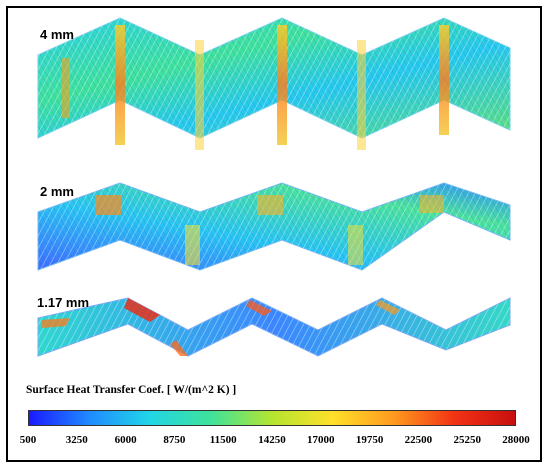  Describe the element at coordinates (125, 440) in the screenshot. I see `colorbar-tick-label: 6000` at that location.